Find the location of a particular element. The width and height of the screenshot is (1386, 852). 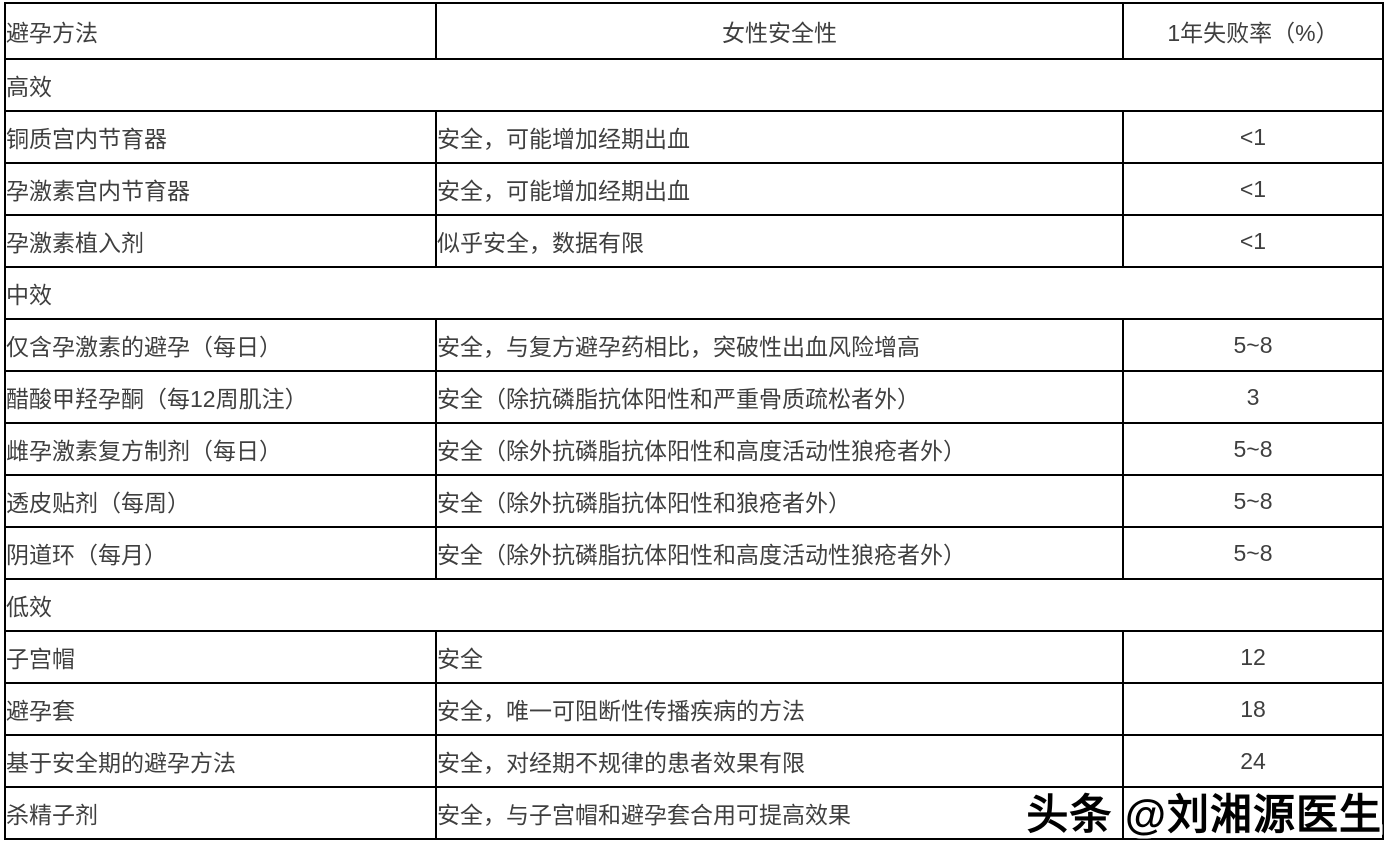

table-row: 仅含孕激素的避孕（每日） 安全，与复方避孕药相比，突破性出血风险增高 5~8 is located at coordinates (694, 345).